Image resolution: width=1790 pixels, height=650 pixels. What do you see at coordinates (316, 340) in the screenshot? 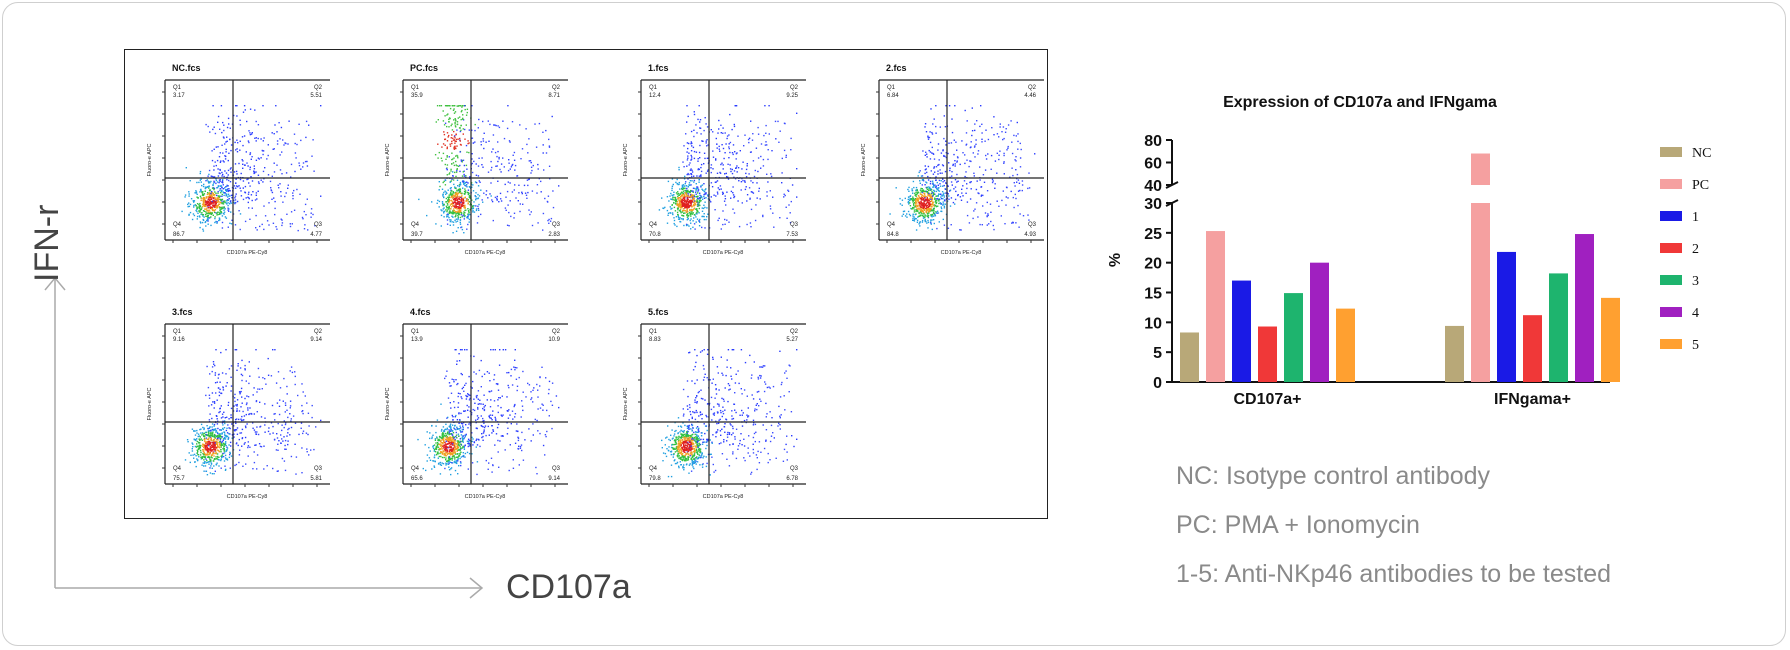
I see `quadrant-value: 9.14` at bounding box center [316, 340].